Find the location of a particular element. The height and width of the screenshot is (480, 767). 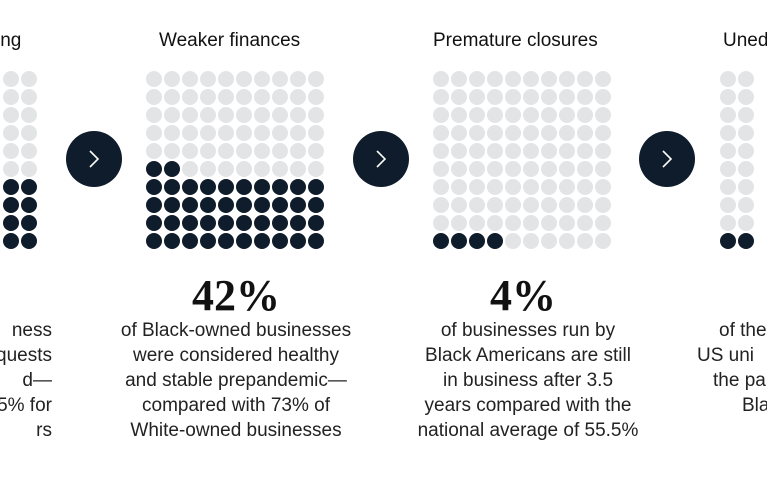

description-line: d— is located at coordinates (37, 380).